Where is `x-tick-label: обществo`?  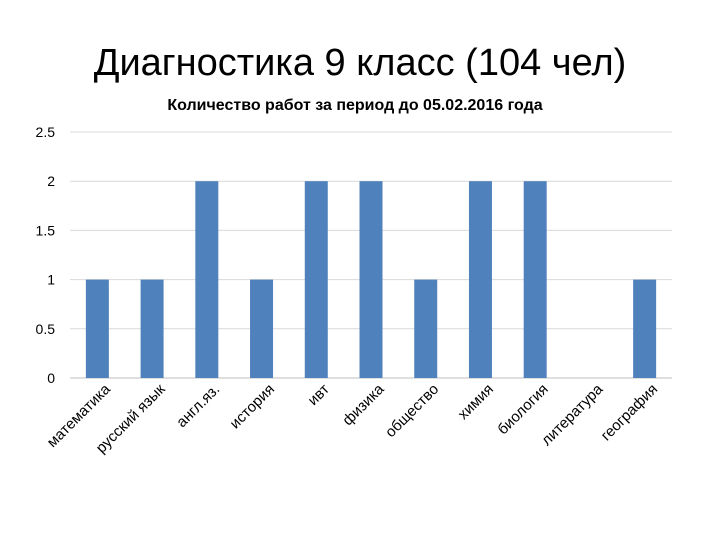 x-tick-label: обществo is located at coordinates (412, 411).